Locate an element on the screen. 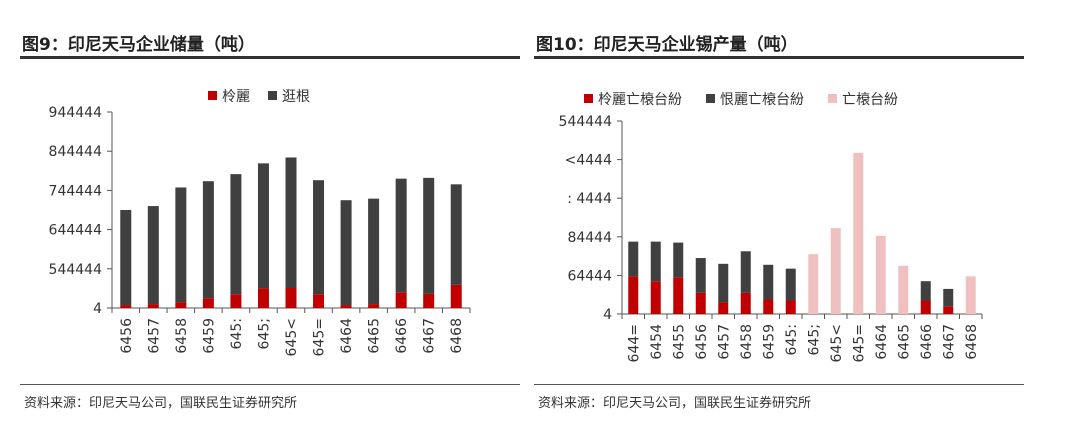 The image size is (1080, 444). y-tick-label: : 4444 is located at coordinates (589, 199).